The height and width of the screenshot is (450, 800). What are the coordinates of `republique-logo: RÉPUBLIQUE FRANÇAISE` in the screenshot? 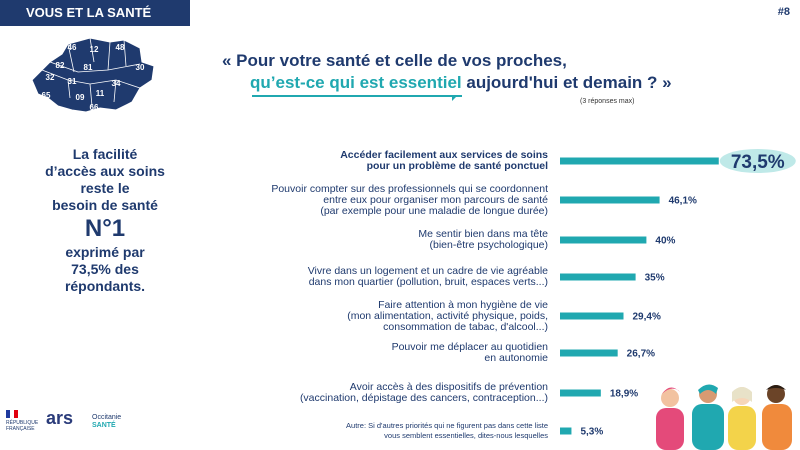 It's located at (23, 421).